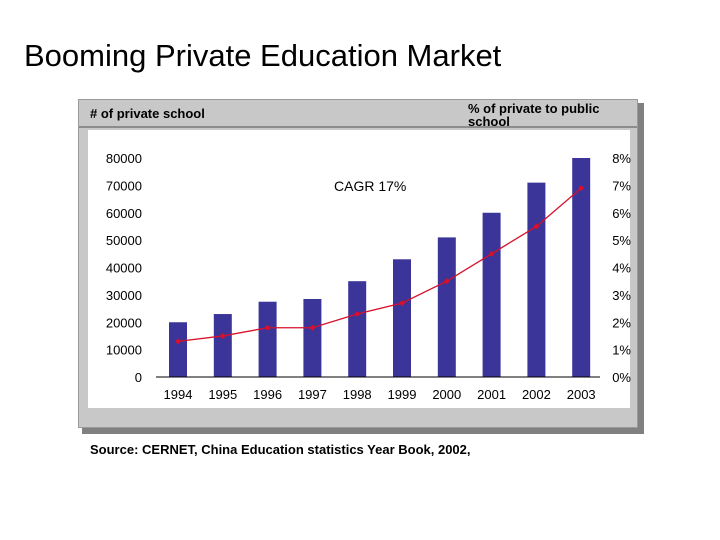 The height and width of the screenshot is (540, 720). What do you see at coordinates (124, 350) in the screenshot?
I see `left-tick-label: 10000` at bounding box center [124, 350].